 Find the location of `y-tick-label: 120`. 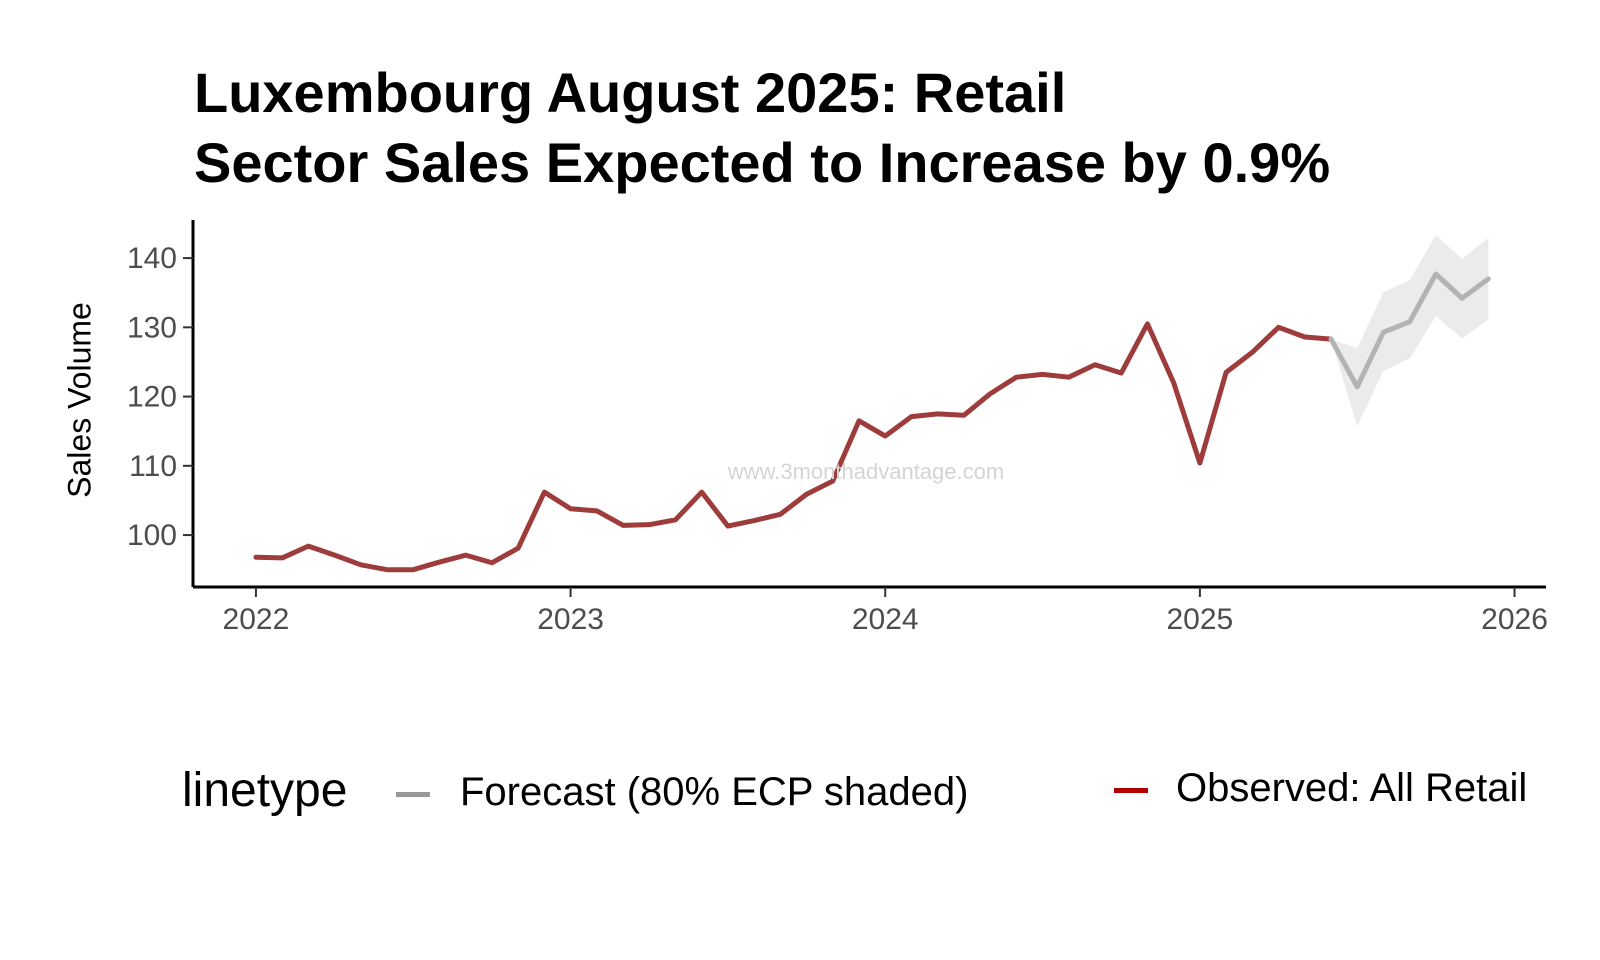

y-tick-label: 120 is located at coordinates (152, 397).